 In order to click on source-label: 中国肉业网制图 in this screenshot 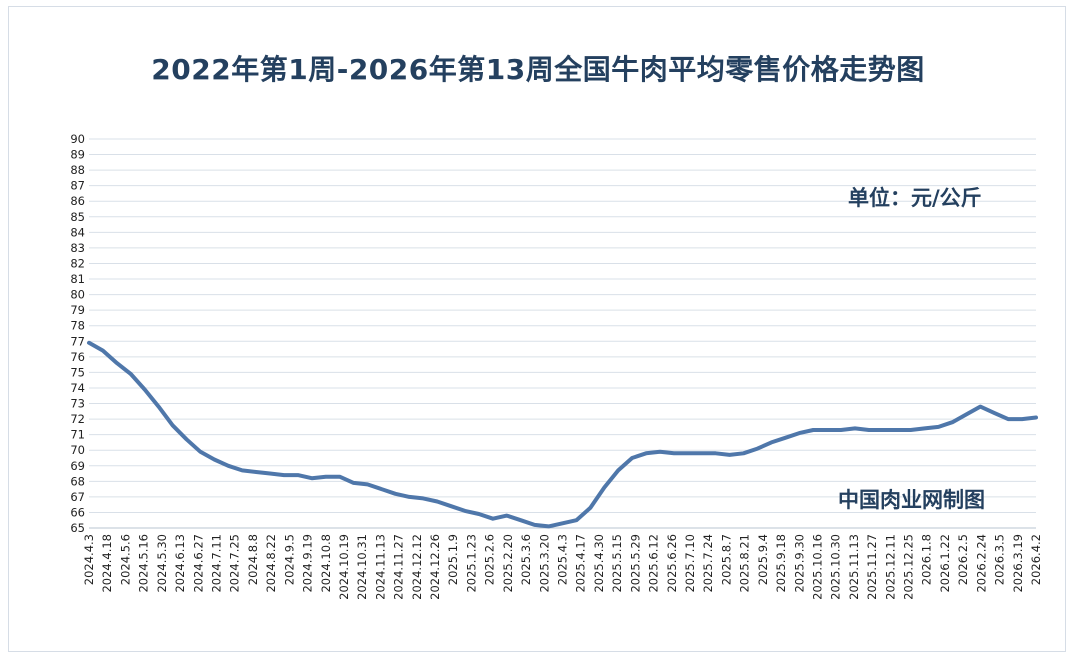, I will do `click(911, 500)`.